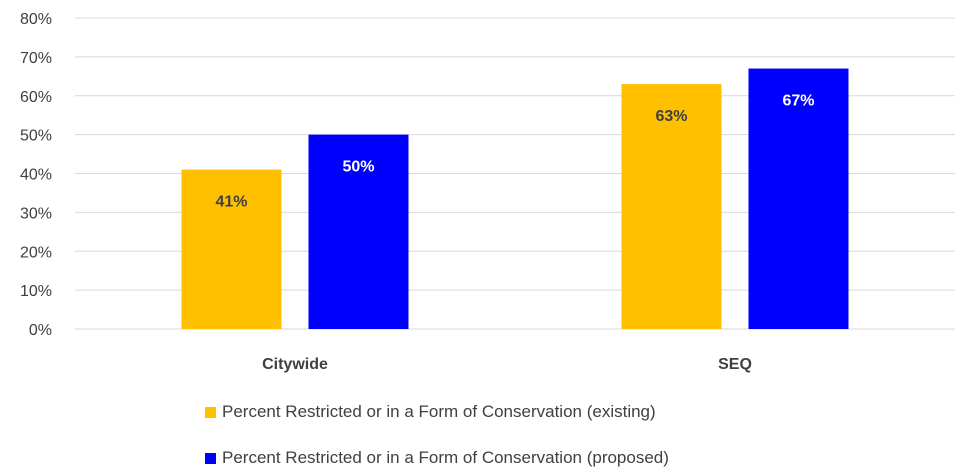 The image size is (964, 474). What do you see at coordinates (36, 58) in the screenshot?
I see `y-tick-label: 70%` at bounding box center [36, 58].